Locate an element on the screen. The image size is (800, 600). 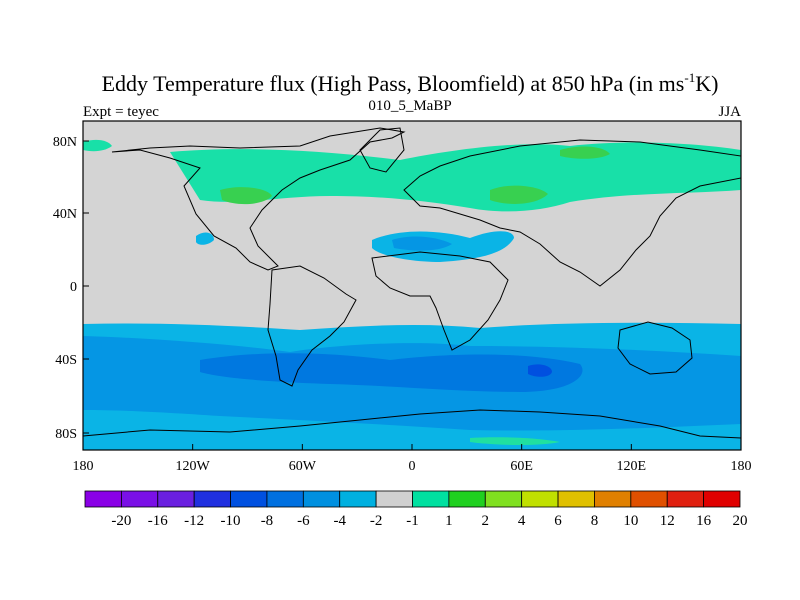
colorbar-label: 6 is located at coordinates (558, 521).